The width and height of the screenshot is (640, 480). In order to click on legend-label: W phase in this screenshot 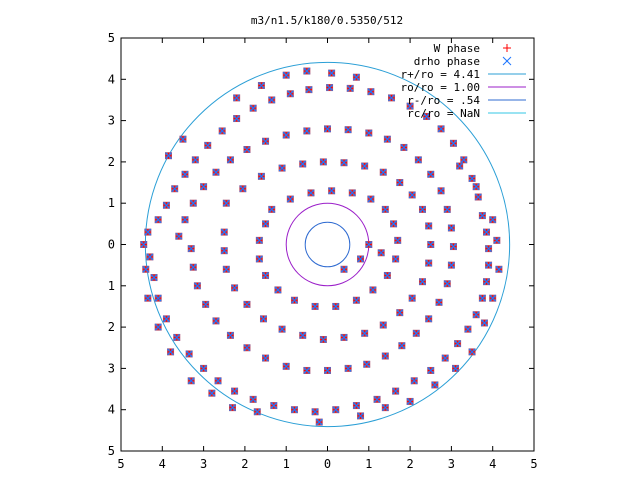, I will do `click(457, 48)`.